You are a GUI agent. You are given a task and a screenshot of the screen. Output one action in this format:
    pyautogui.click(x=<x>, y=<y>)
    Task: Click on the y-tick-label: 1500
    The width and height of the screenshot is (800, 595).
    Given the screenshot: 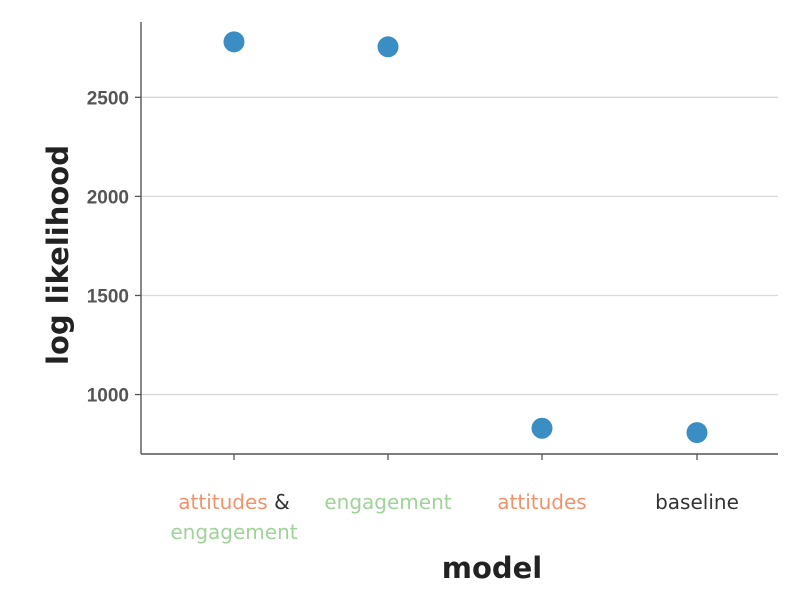 What is the action you would take?
    pyautogui.click(x=108, y=296)
    